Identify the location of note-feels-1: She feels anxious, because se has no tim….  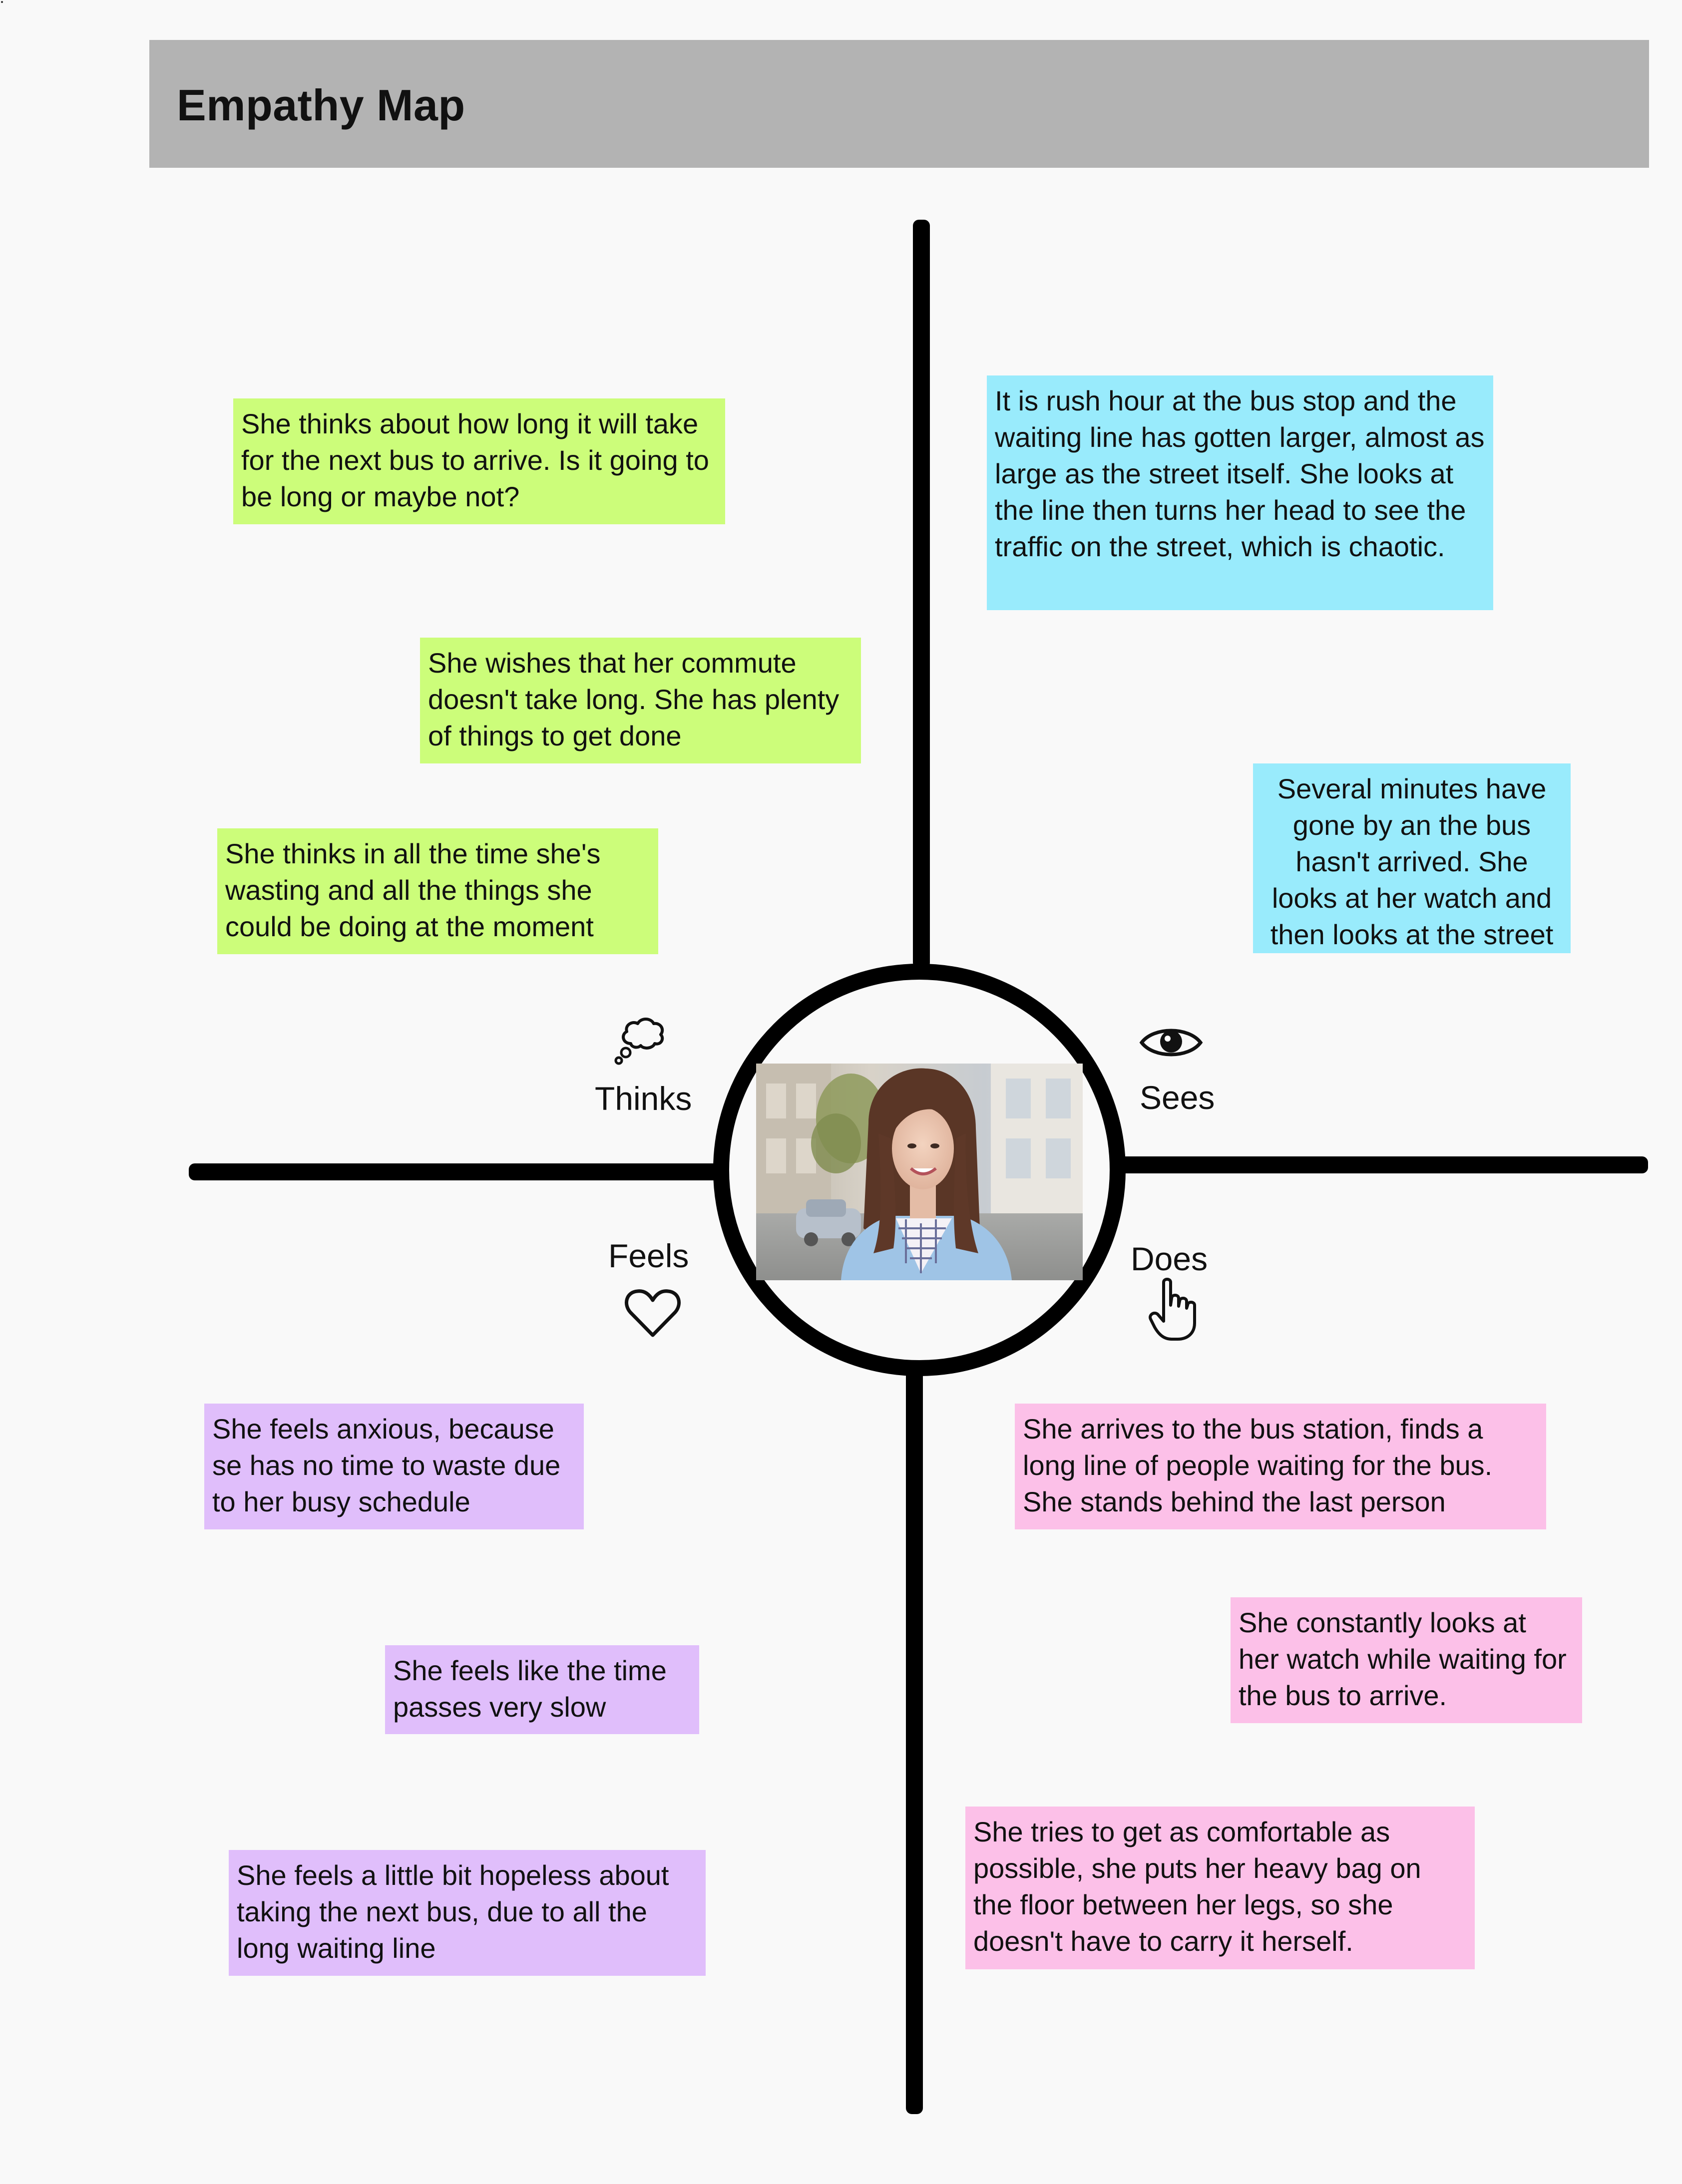
(394, 1466).